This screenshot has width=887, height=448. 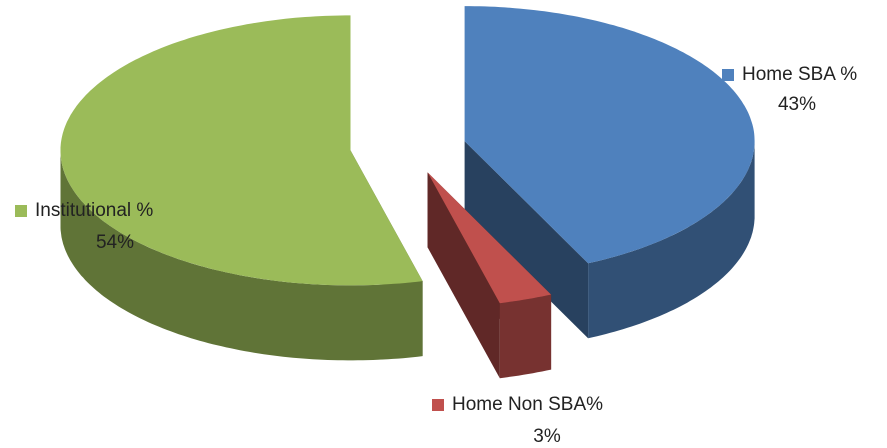 I want to click on category-label: Institutional %, so click(x=94, y=210).